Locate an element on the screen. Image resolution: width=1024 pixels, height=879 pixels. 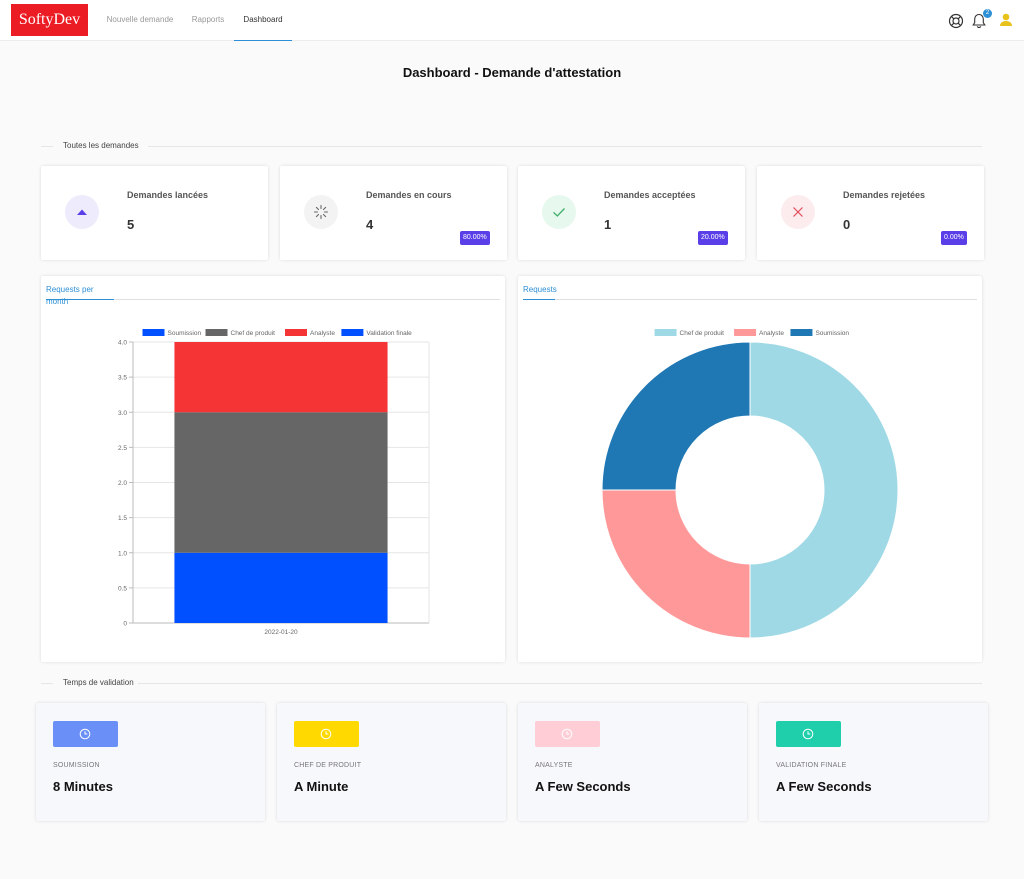
time-card-soumission: SOUMISSION 8 Minutes is located at coordinates (150, 762).